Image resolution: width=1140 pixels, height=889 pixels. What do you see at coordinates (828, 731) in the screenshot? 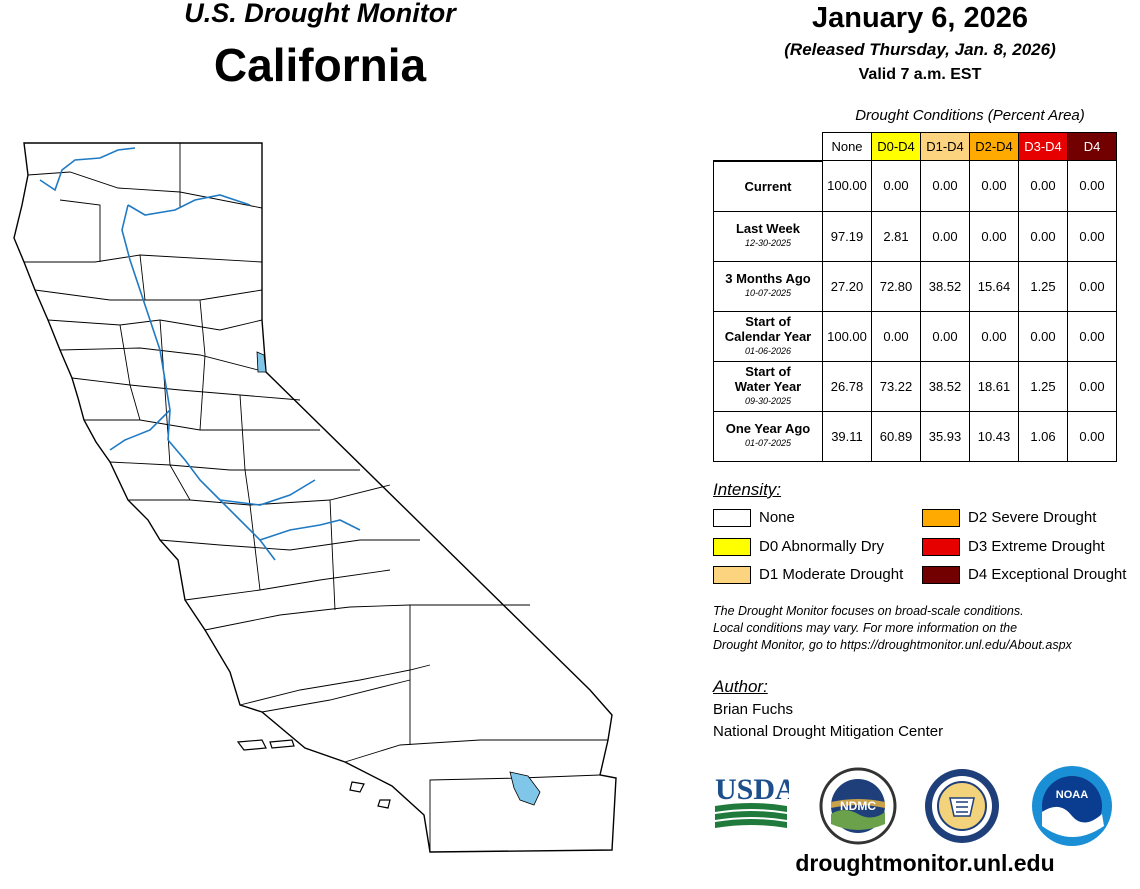
I see `author-organization: National Drought Mitigation Center` at bounding box center [828, 731].